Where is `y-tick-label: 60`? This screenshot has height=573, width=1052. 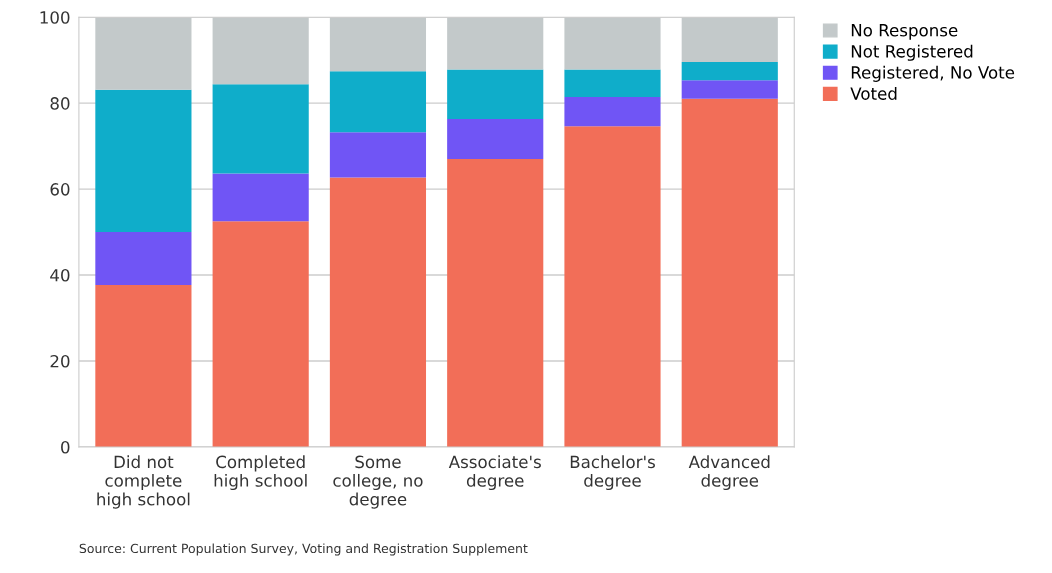
y-tick-label: 60 is located at coordinates (60, 189).